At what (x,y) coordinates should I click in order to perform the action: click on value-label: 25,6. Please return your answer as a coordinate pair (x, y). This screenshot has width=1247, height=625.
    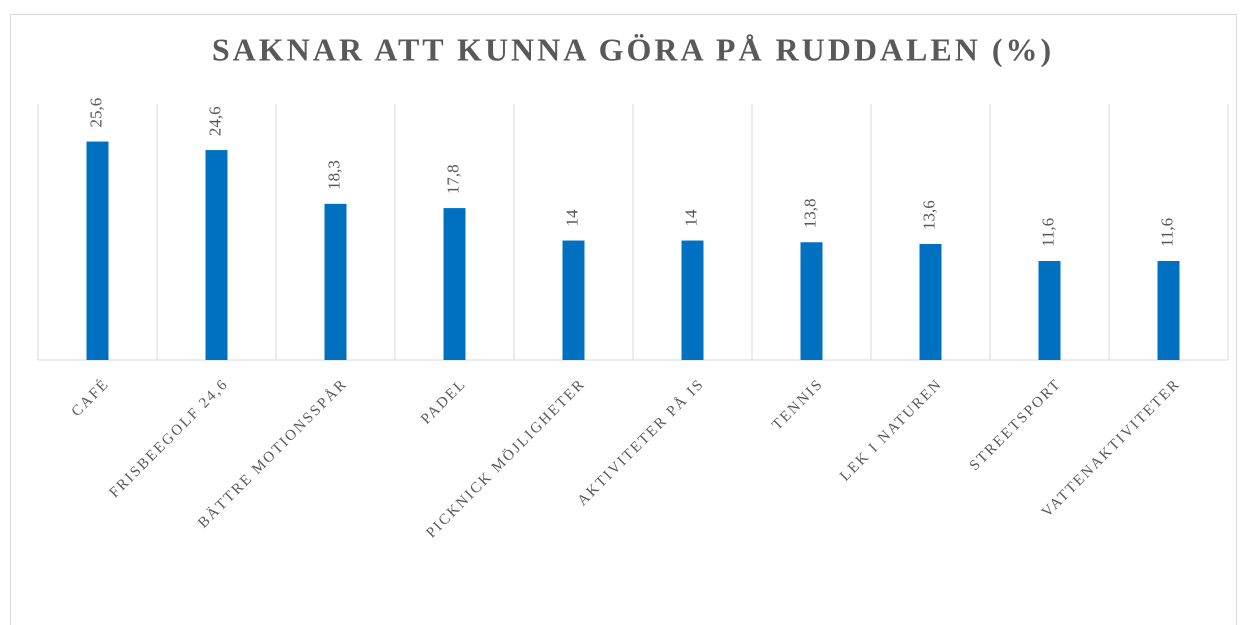
    Looking at the image, I should click on (95, 113).